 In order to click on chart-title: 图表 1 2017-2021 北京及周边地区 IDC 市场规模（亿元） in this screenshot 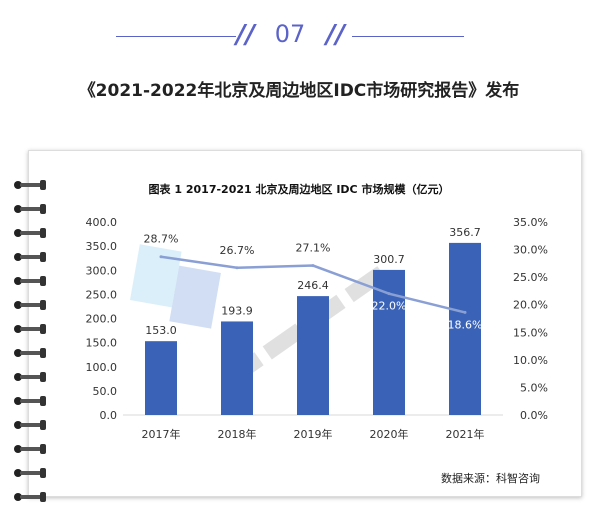, I will do `click(299, 189)`.